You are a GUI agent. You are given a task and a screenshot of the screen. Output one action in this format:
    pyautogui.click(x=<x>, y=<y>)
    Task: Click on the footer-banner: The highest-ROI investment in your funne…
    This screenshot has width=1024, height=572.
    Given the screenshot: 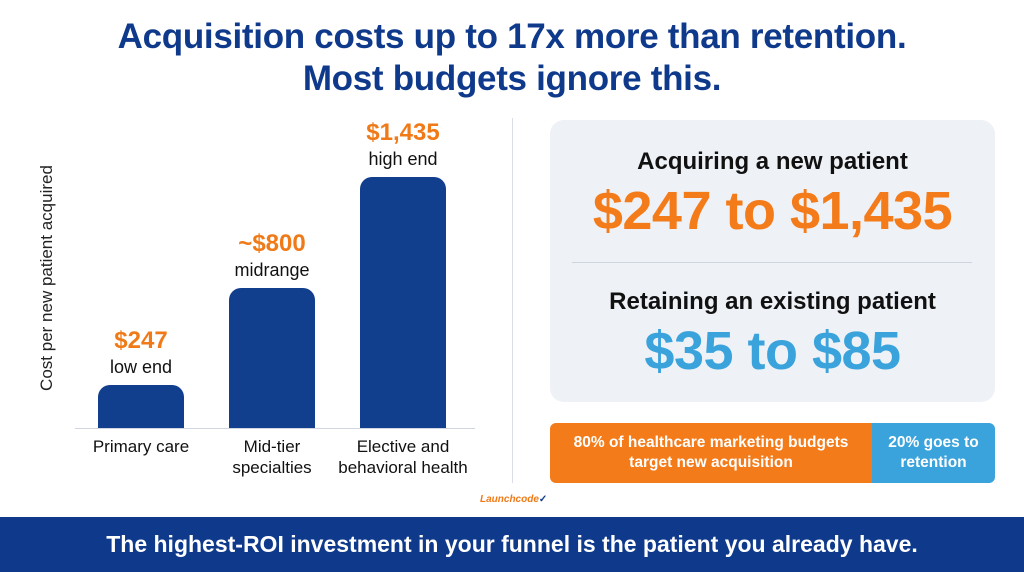 What is the action you would take?
    pyautogui.click(x=512, y=544)
    